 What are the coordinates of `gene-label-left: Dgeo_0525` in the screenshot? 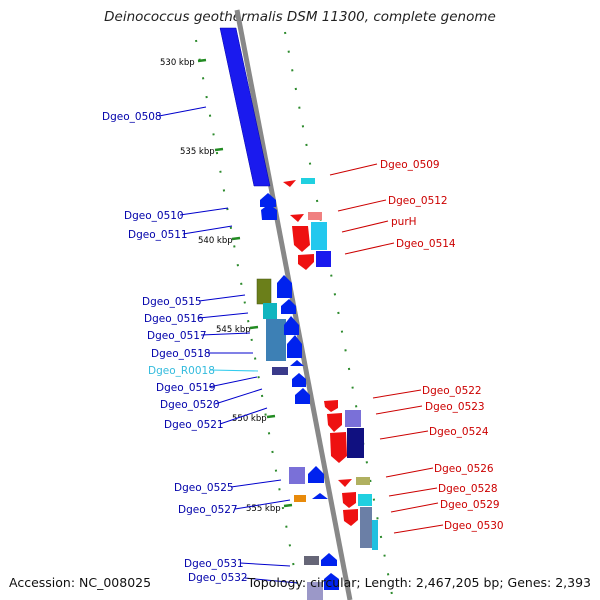 It's located at (204, 488).